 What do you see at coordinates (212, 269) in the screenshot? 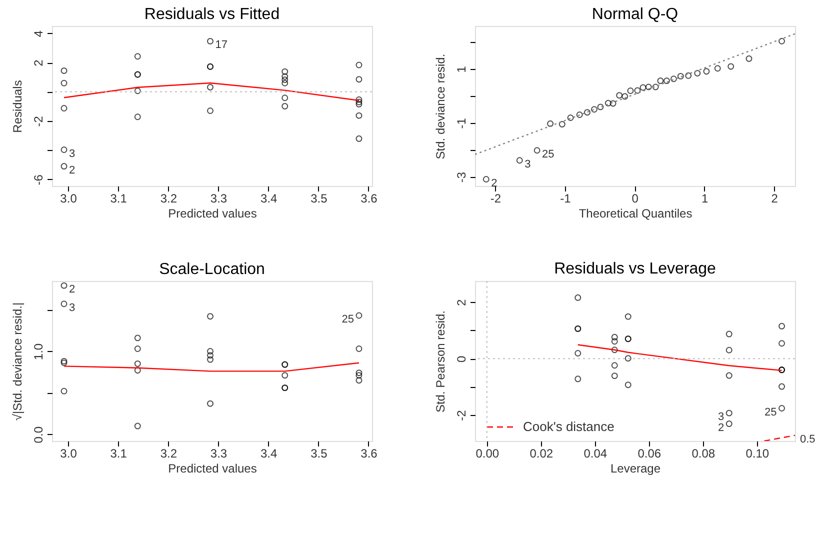
I see `chart-title: Scale-Location` at bounding box center [212, 269].